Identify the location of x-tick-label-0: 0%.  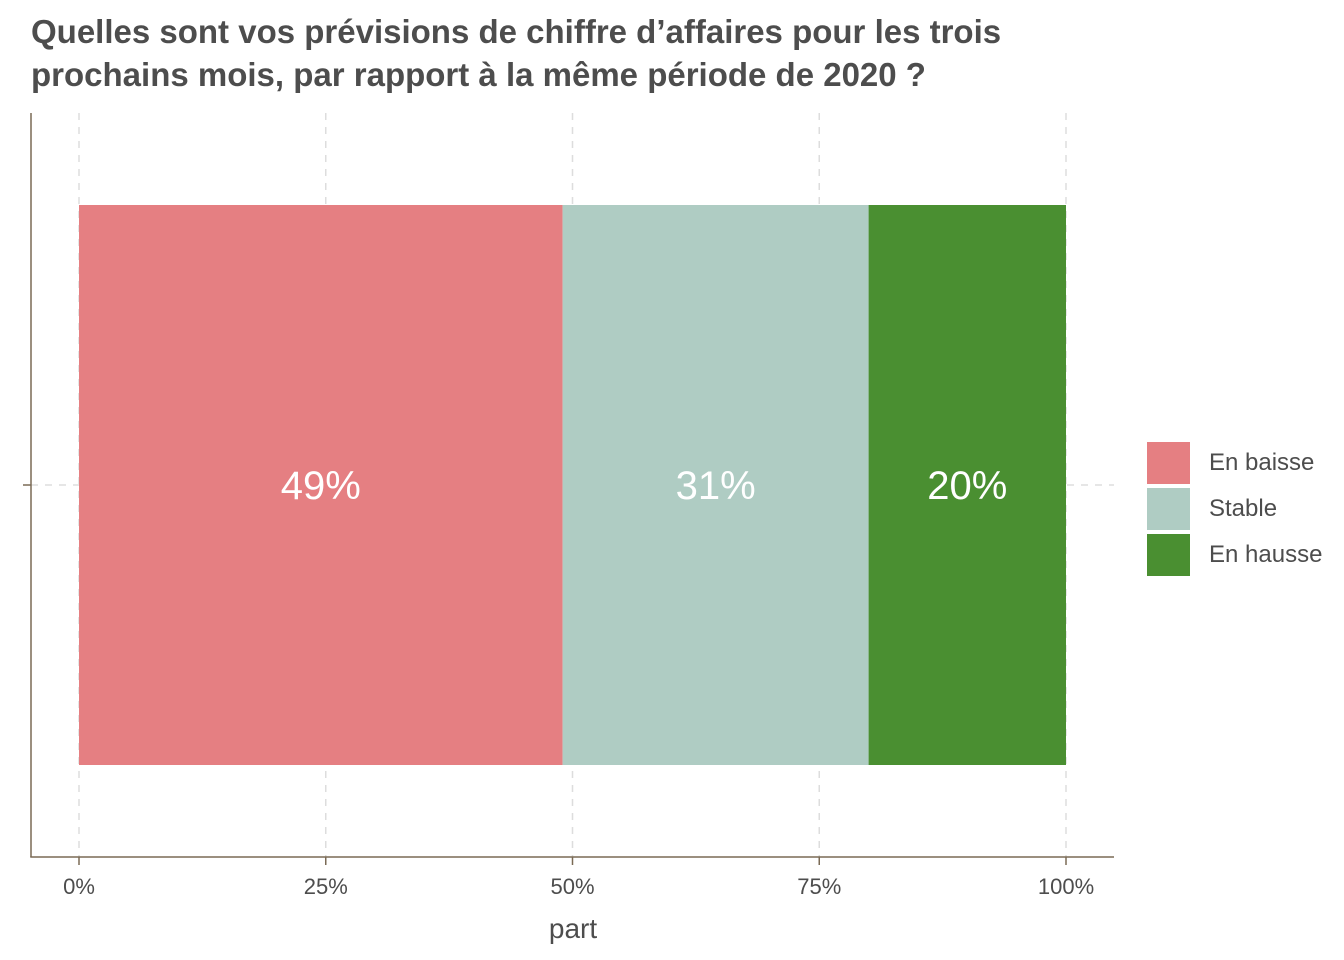
(79, 886).